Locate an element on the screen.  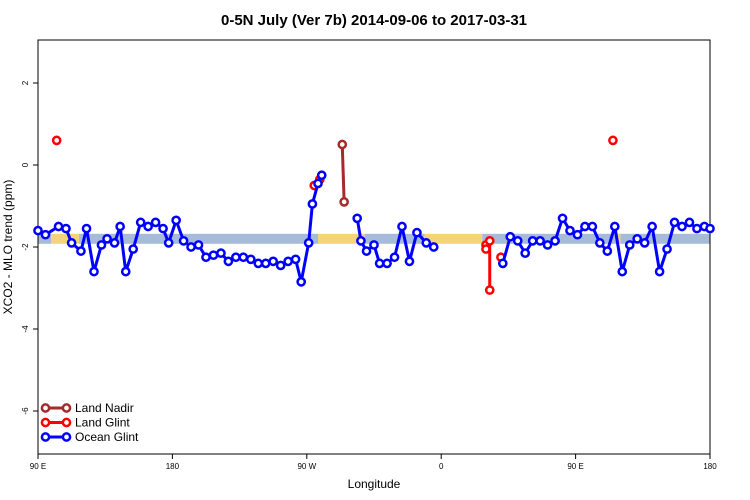
y-tick-label: -2 is located at coordinates (25, 247).